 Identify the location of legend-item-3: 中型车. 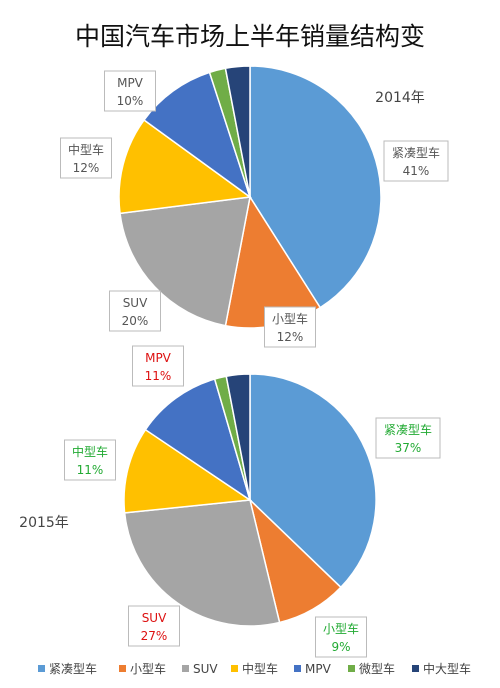
(254, 668).